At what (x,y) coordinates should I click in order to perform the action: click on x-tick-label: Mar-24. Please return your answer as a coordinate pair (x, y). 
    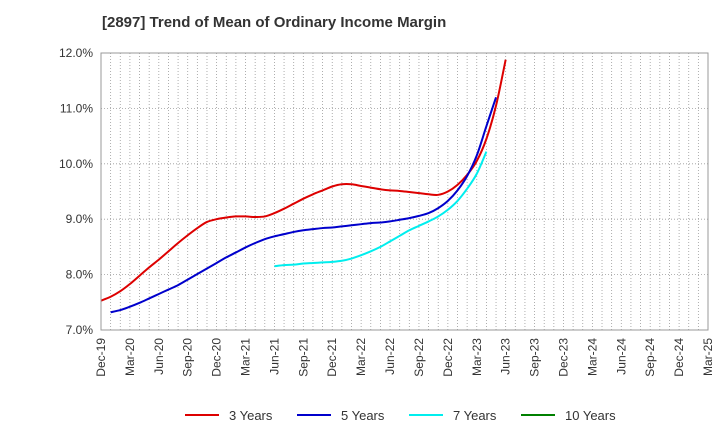
    Looking at the image, I should click on (592, 357).